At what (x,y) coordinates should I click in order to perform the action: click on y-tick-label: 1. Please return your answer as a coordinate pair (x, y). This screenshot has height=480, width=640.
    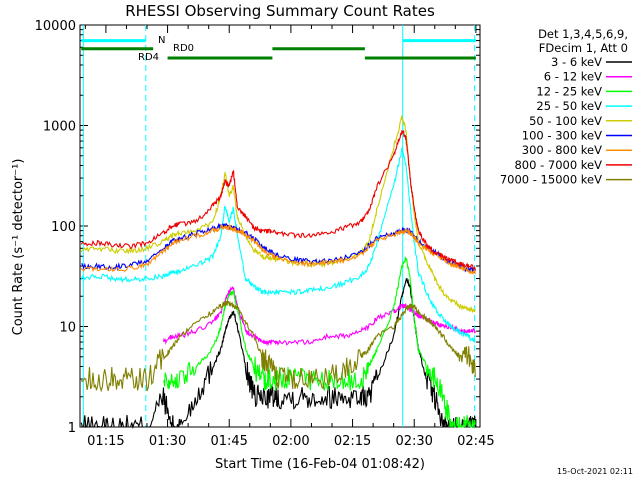
    Looking at the image, I should click on (72, 428).